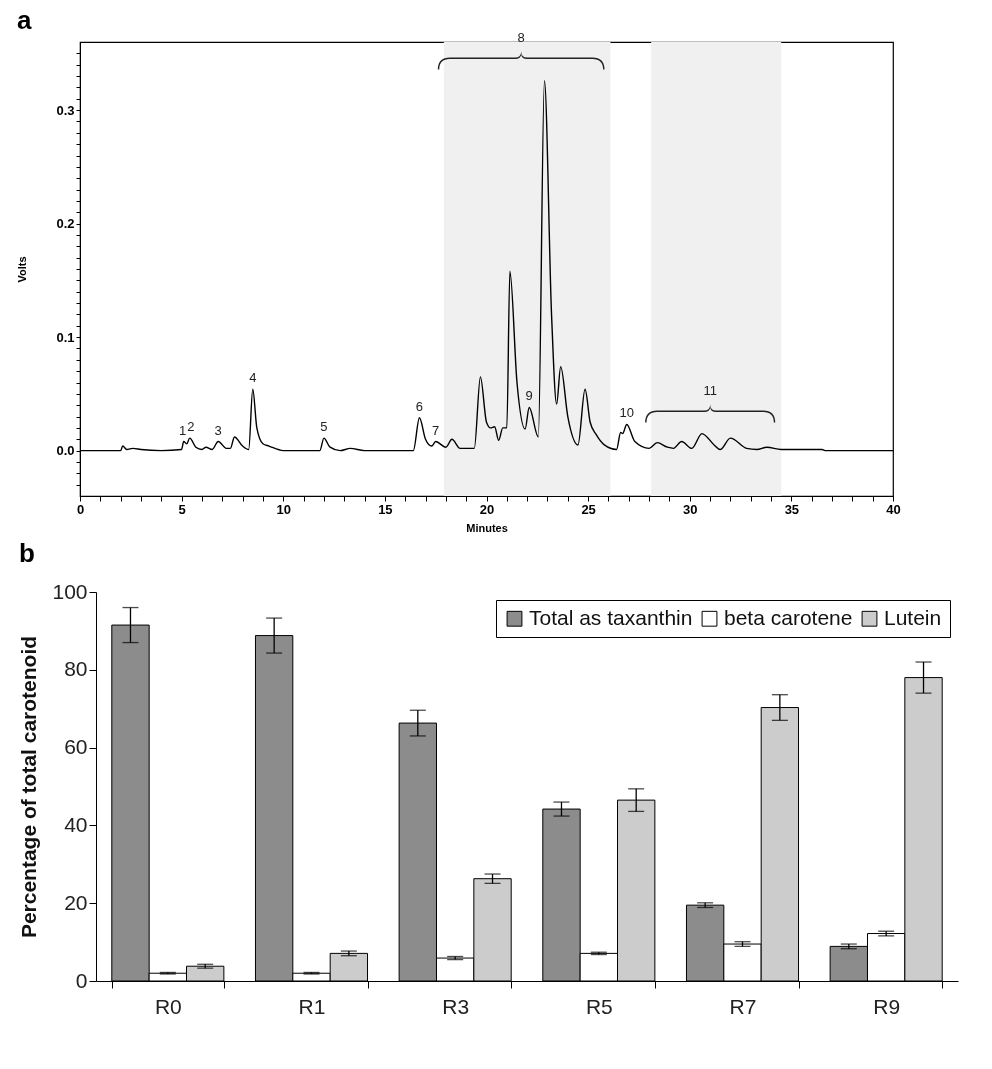 The image size is (992, 1069). I want to click on y-axis-title: Percentage of total carotenoid, so click(29, 787).